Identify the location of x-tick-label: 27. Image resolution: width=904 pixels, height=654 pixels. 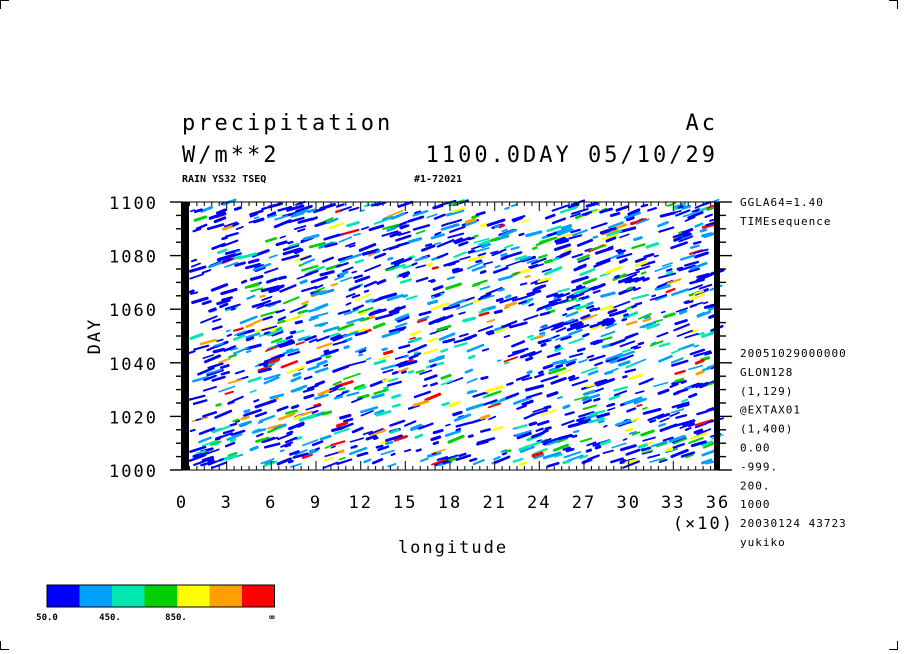
(584, 503).